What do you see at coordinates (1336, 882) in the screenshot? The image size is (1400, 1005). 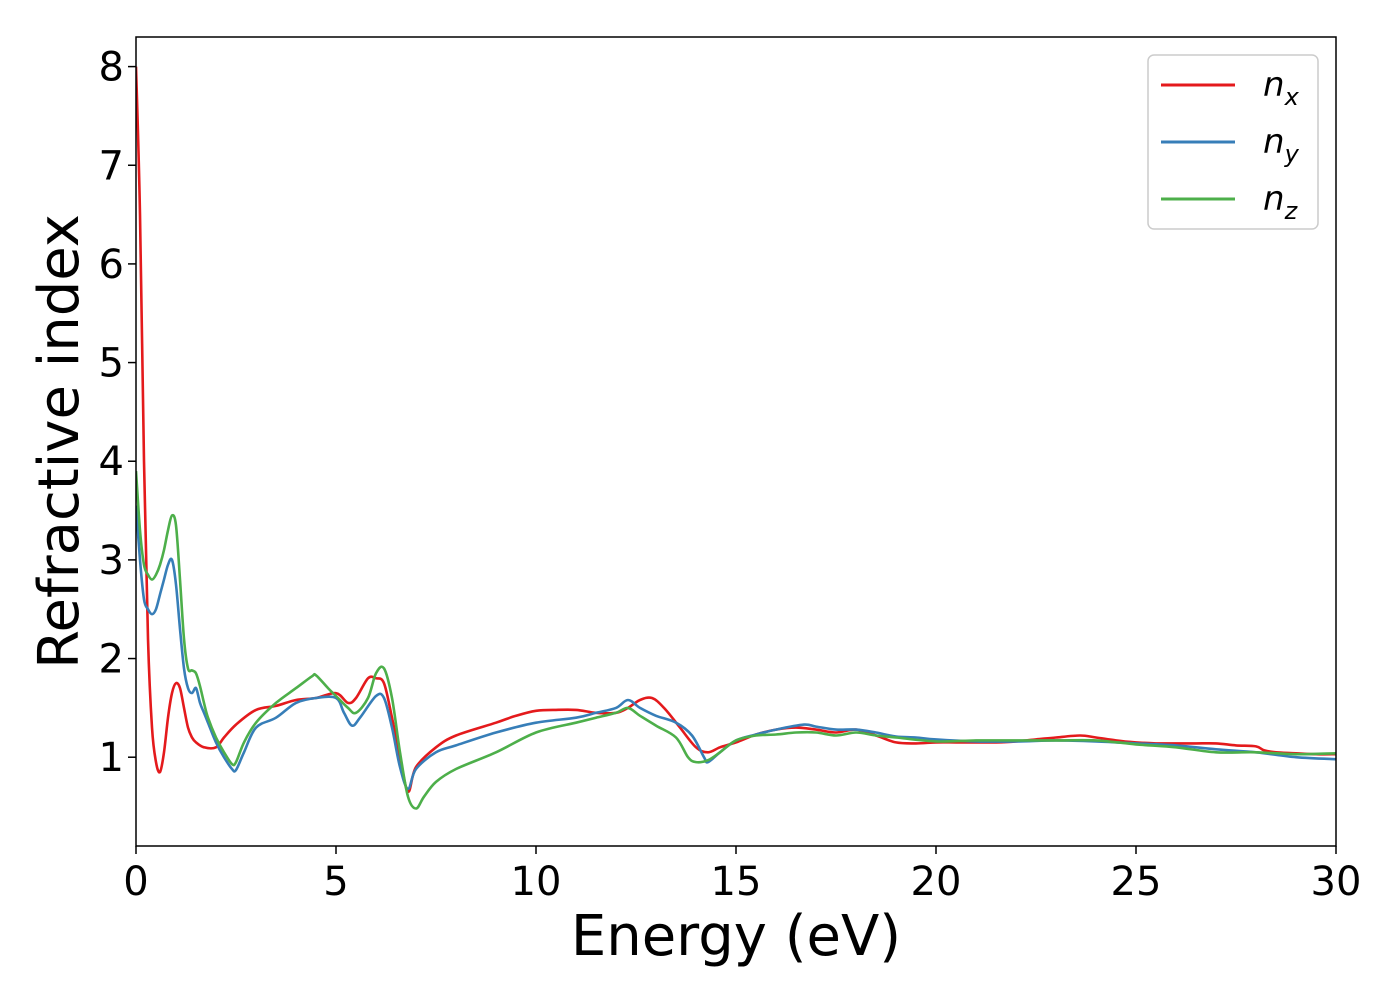 I see `x-tick-label: 30` at bounding box center [1336, 882].